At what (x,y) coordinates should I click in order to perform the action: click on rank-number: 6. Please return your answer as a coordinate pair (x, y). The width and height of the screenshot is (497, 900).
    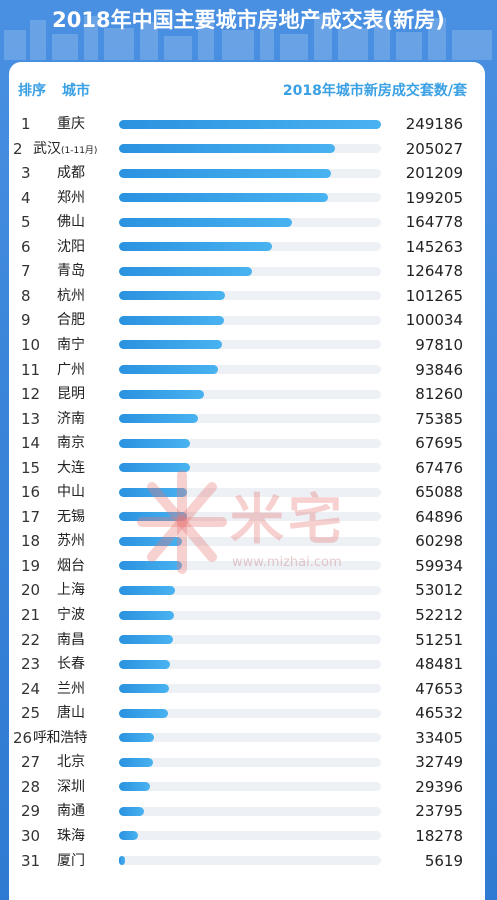
    Looking at the image, I should click on (26, 246).